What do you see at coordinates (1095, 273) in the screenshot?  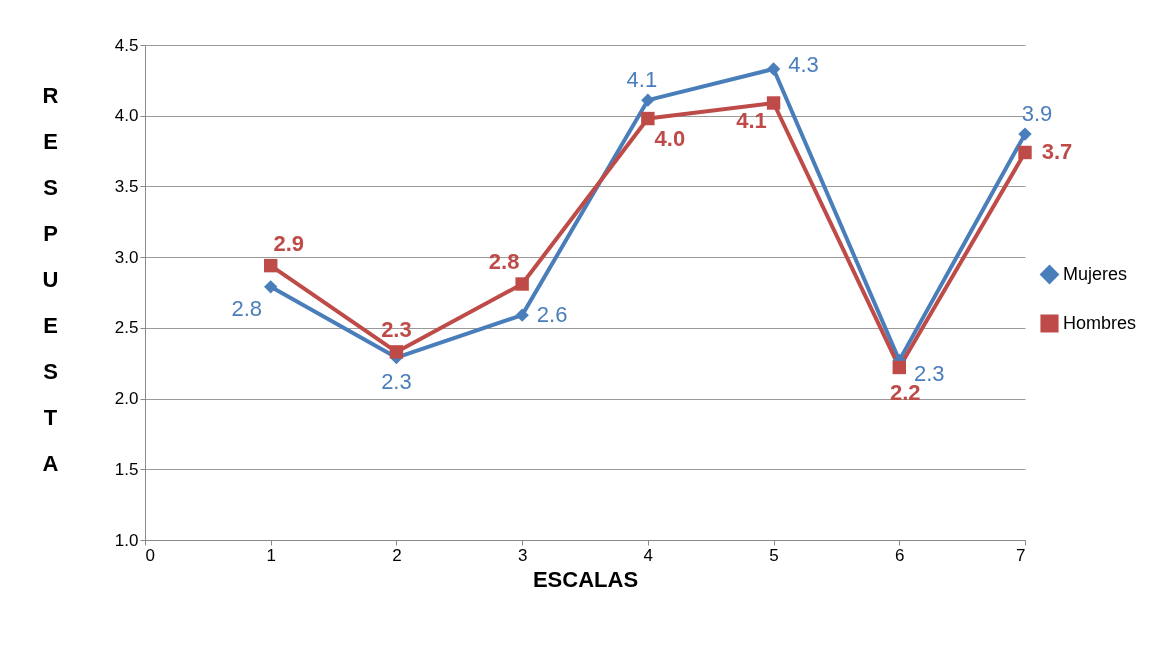 I see `legend-label: Mujeres` at bounding box center [1095, 273].